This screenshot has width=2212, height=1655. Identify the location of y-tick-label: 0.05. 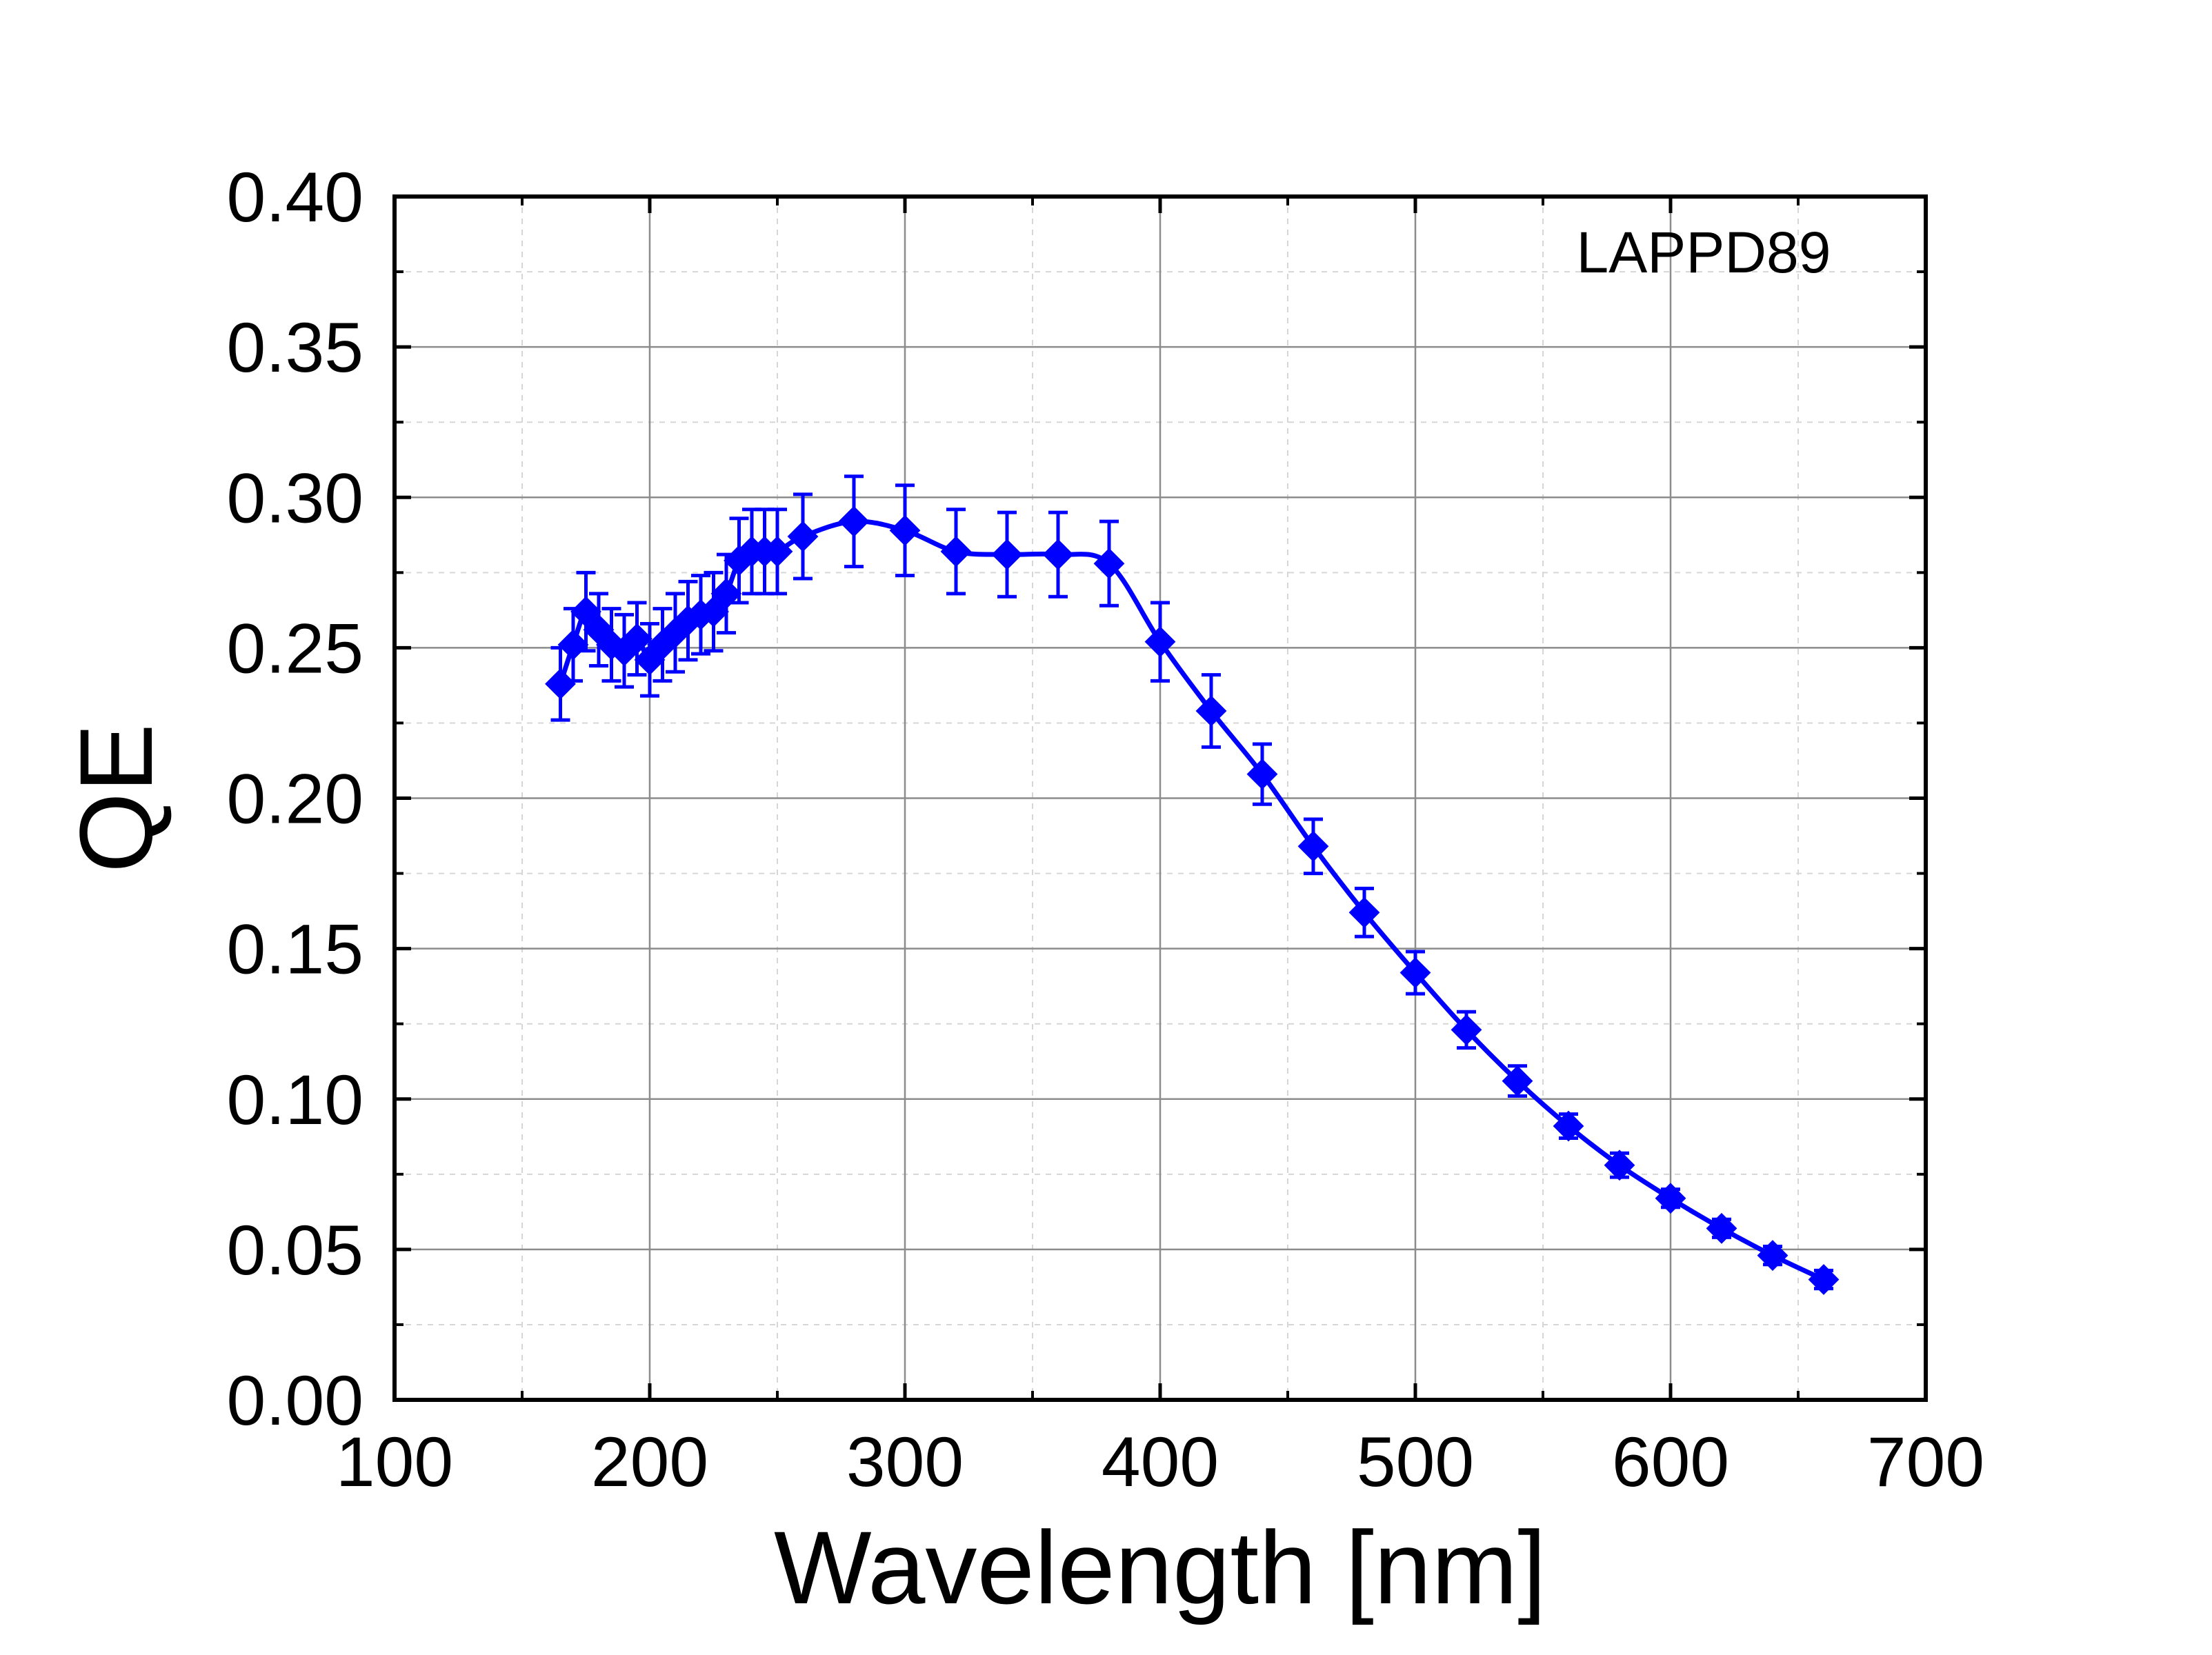
(294, 1250).